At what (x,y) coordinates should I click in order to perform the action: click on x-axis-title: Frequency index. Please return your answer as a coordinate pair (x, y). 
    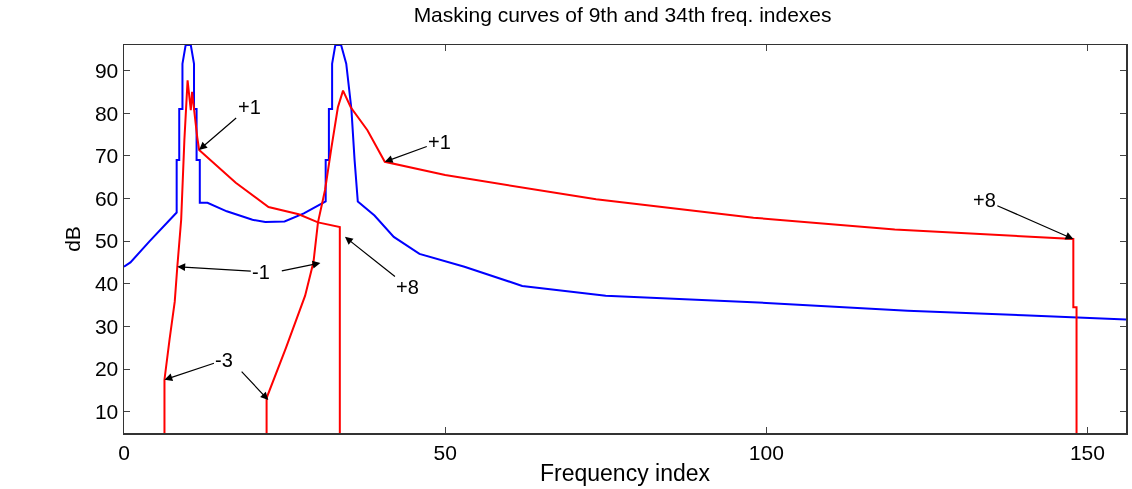
    Looking at the image, I should click on (625, 473).